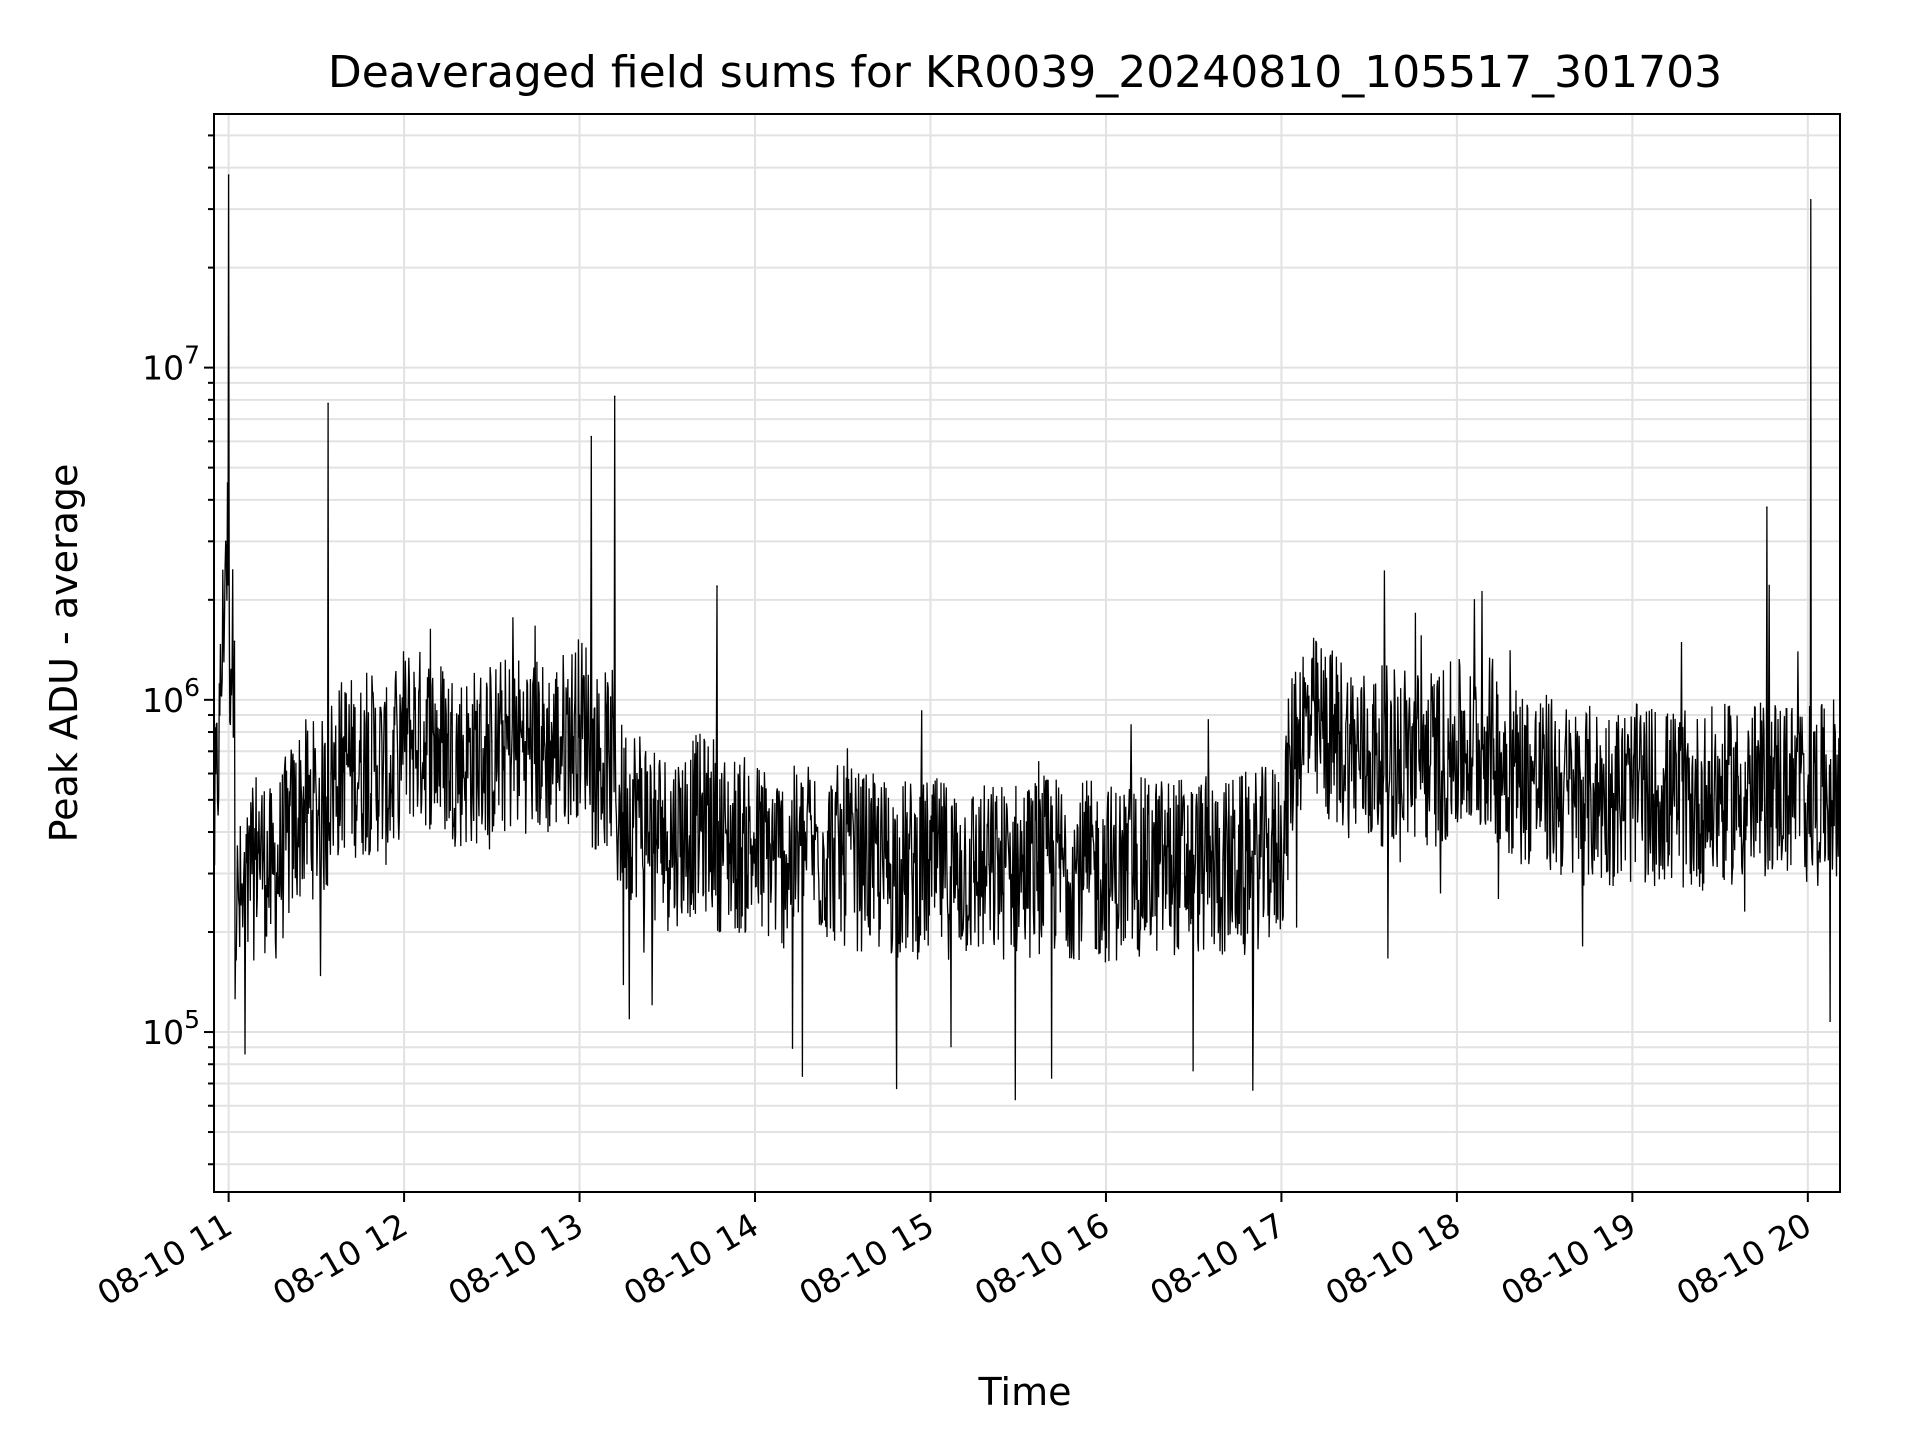 The height and width of the screenshot is (1440, 1920). What do you see at coordinates (1025, 1392) in the screenshot?
I see `x-axis-label: Time` at bounding box center [1025, 1392].